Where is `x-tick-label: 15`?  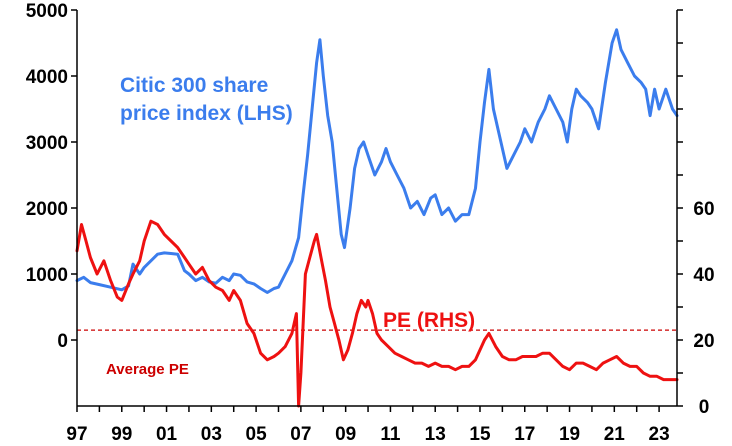
x-tick-label: 15 is located at coordinates (480, 434).